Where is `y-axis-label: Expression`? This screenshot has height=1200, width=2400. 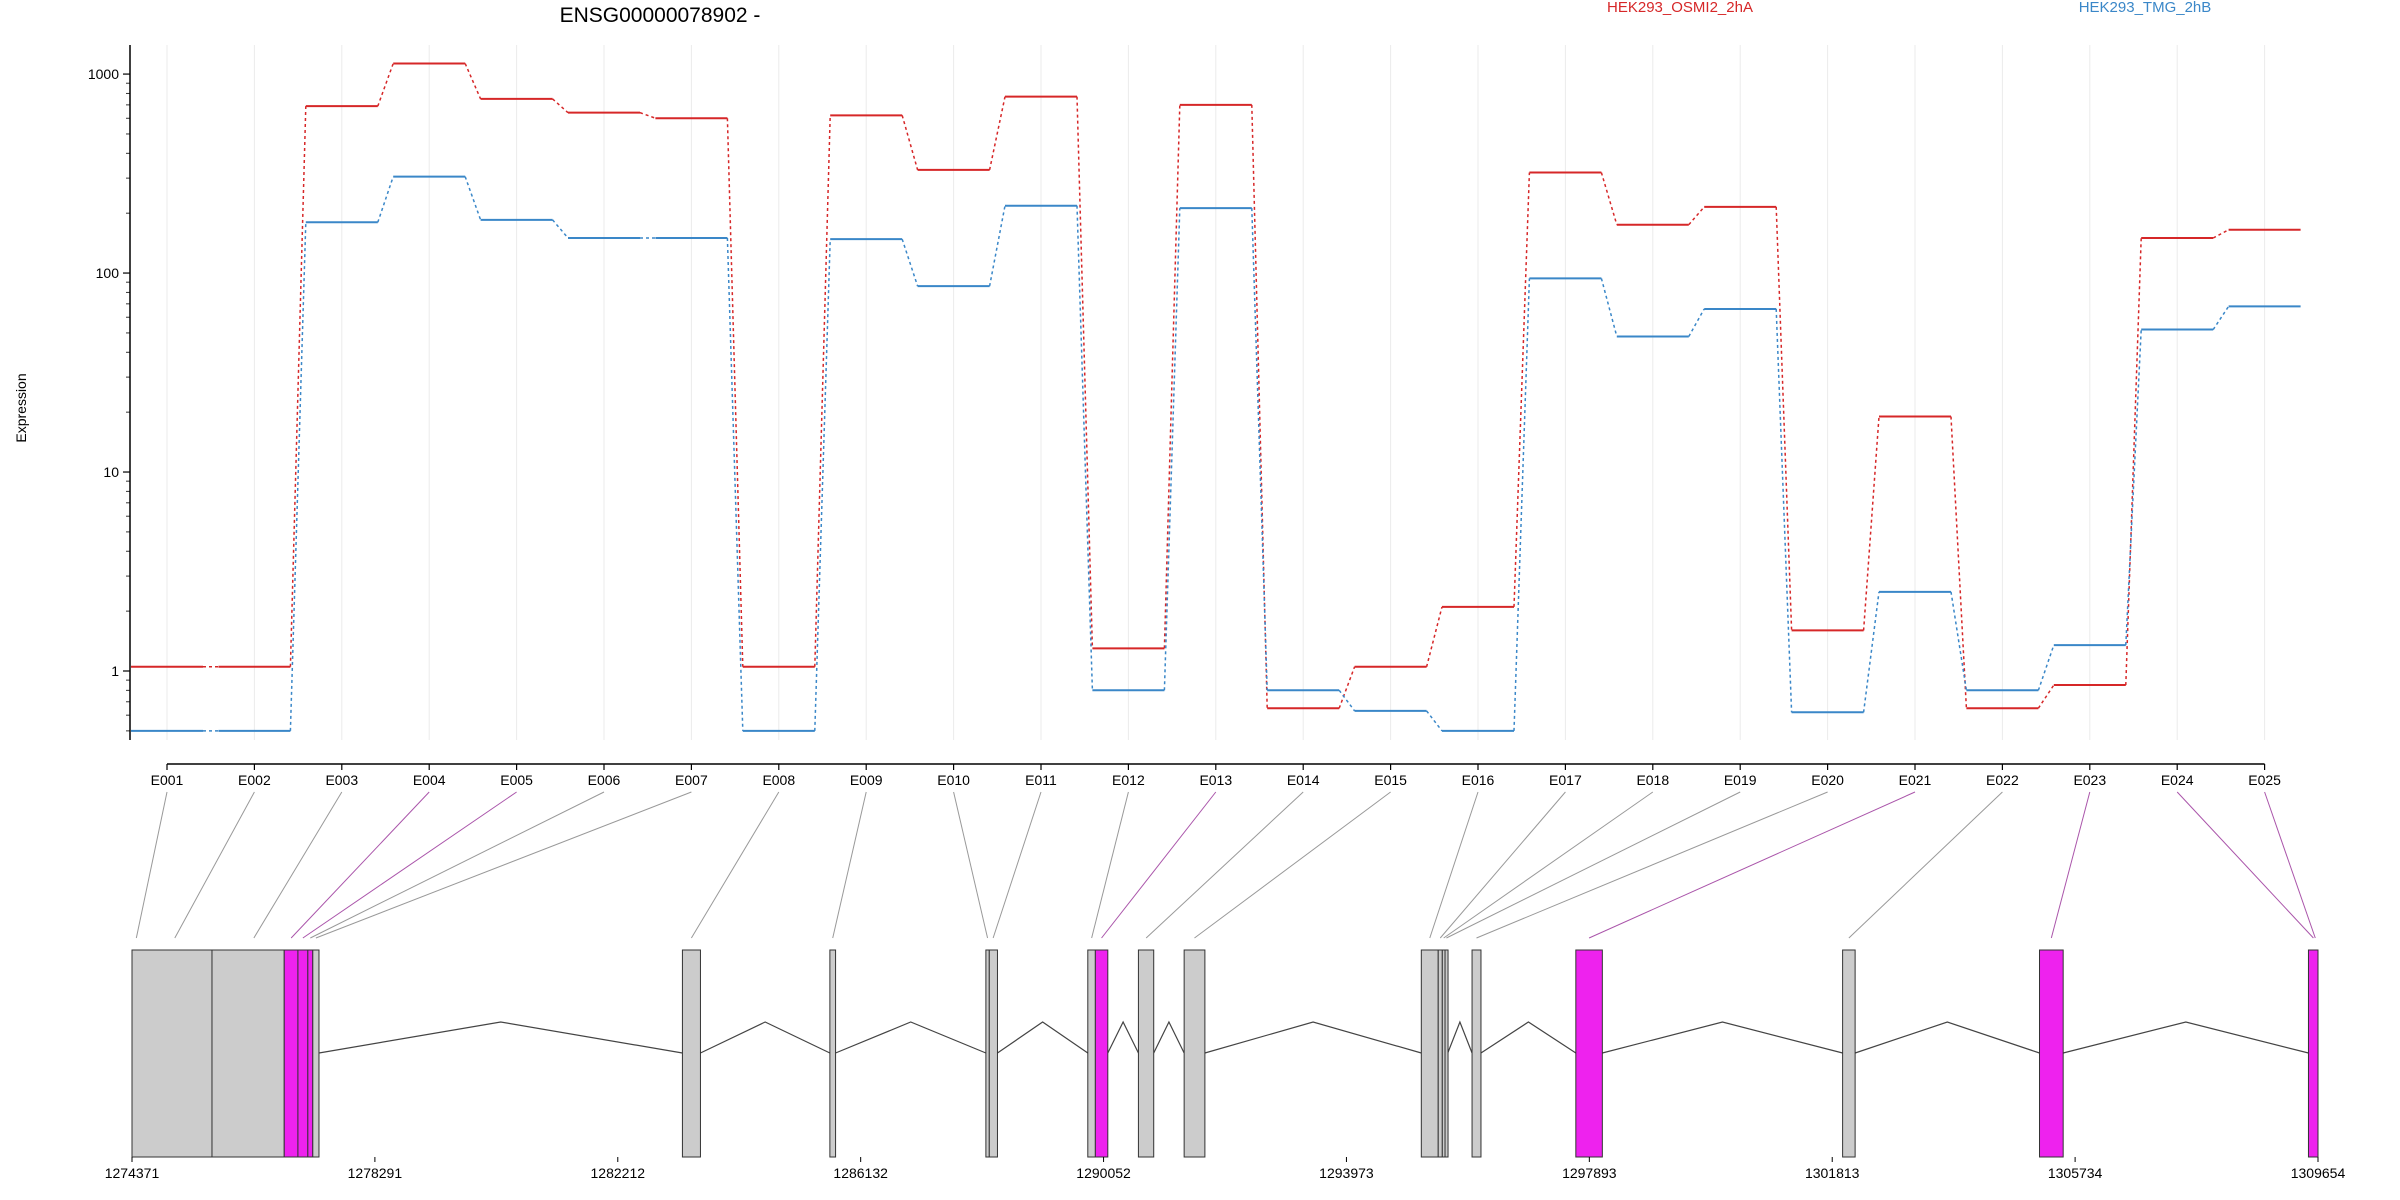
y-axis-label: Expression is located at coordinates (21, 407).